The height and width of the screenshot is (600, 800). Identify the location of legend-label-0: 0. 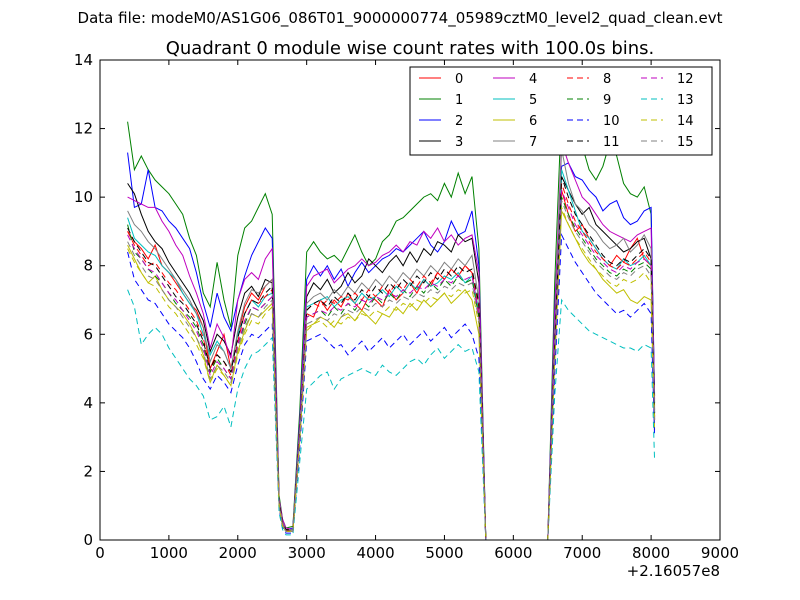
(459, 79).